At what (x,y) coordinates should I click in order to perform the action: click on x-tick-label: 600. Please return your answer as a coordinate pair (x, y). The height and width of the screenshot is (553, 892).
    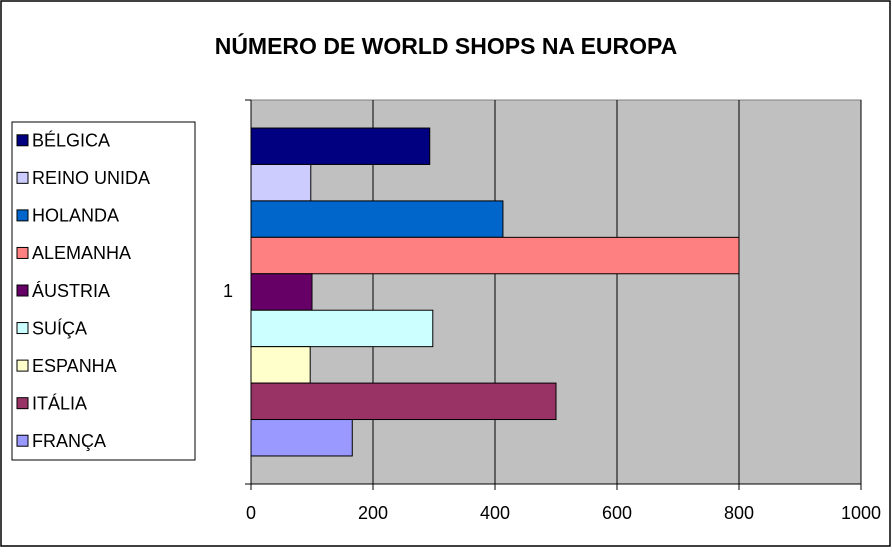
    Looking at the image, I should click on (617, 513).